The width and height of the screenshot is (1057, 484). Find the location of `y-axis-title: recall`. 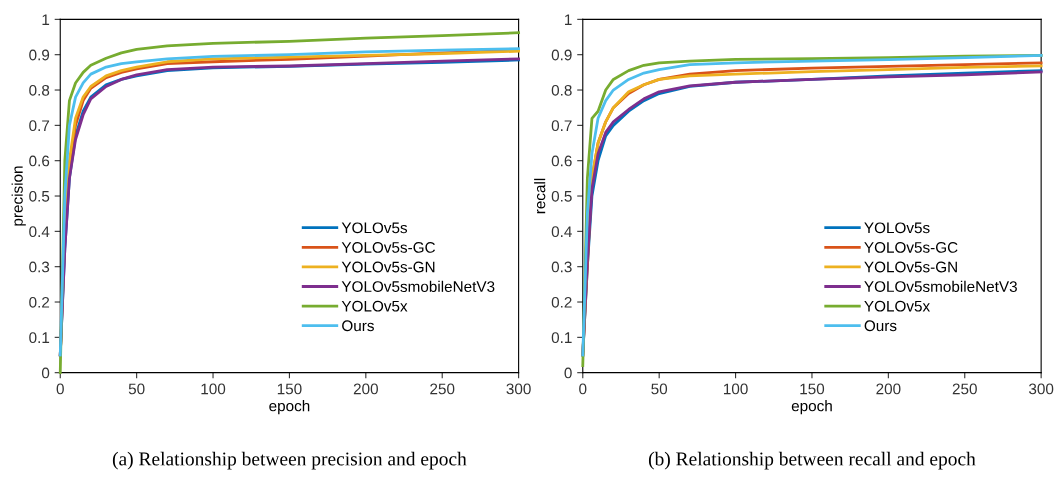

y-axis-title: recall is located at coordinates (540, 196).